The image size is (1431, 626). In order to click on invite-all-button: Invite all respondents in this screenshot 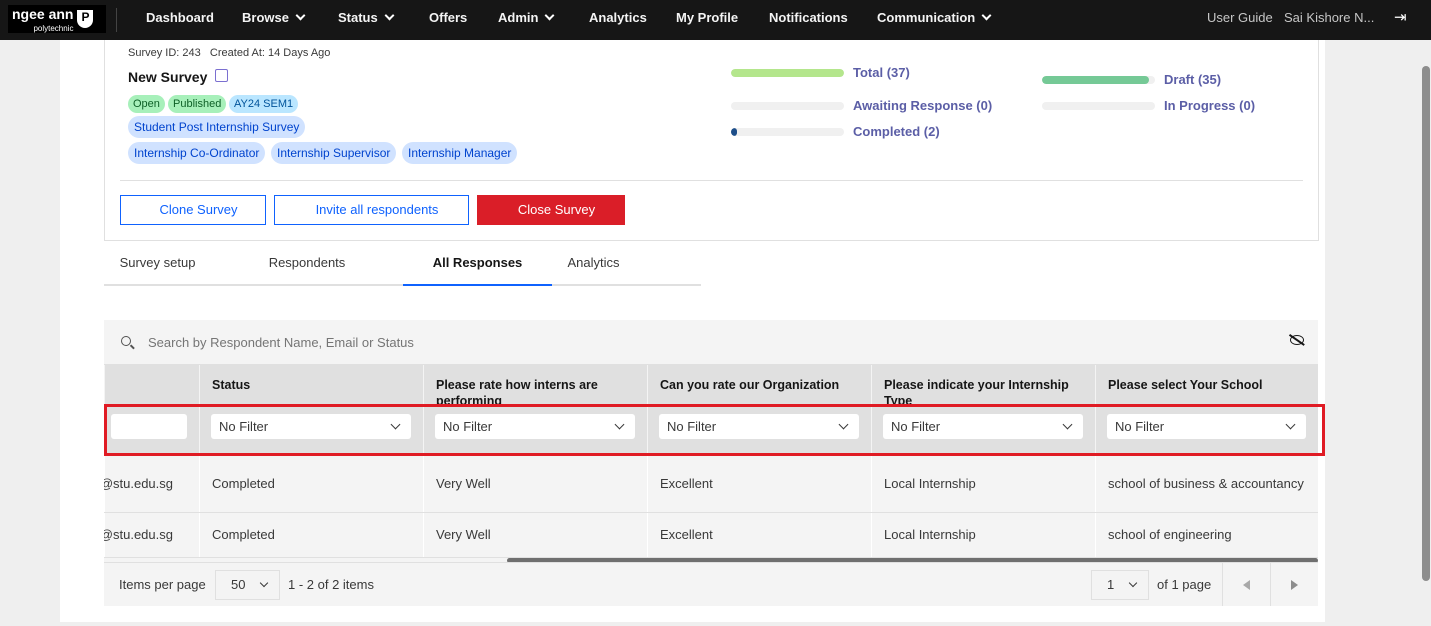, I will do `click(371, 210)`.